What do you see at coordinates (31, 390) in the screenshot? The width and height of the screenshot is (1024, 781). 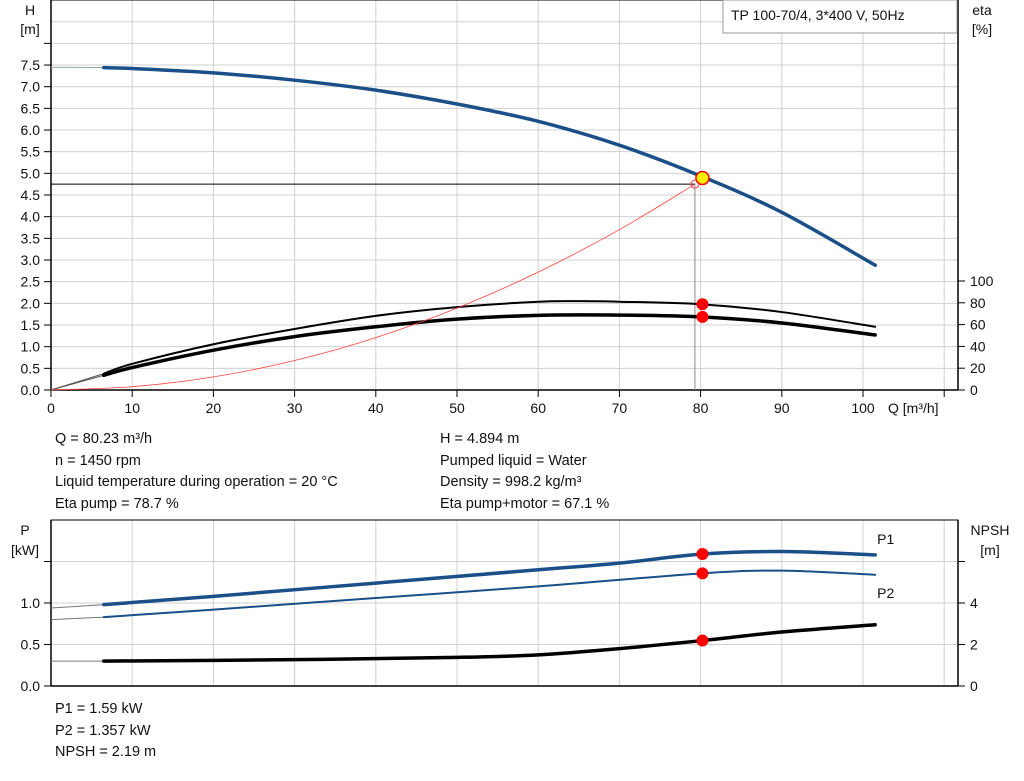 I see `h-tick-label: 0.0` at bounding box center [31, 390].